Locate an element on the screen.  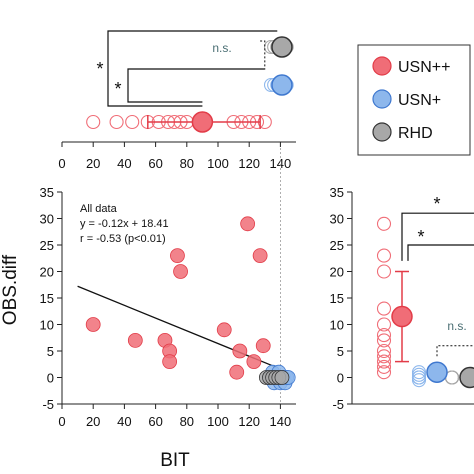
right-bracket-usn-p-rhd is located at coordinates (455, 351).